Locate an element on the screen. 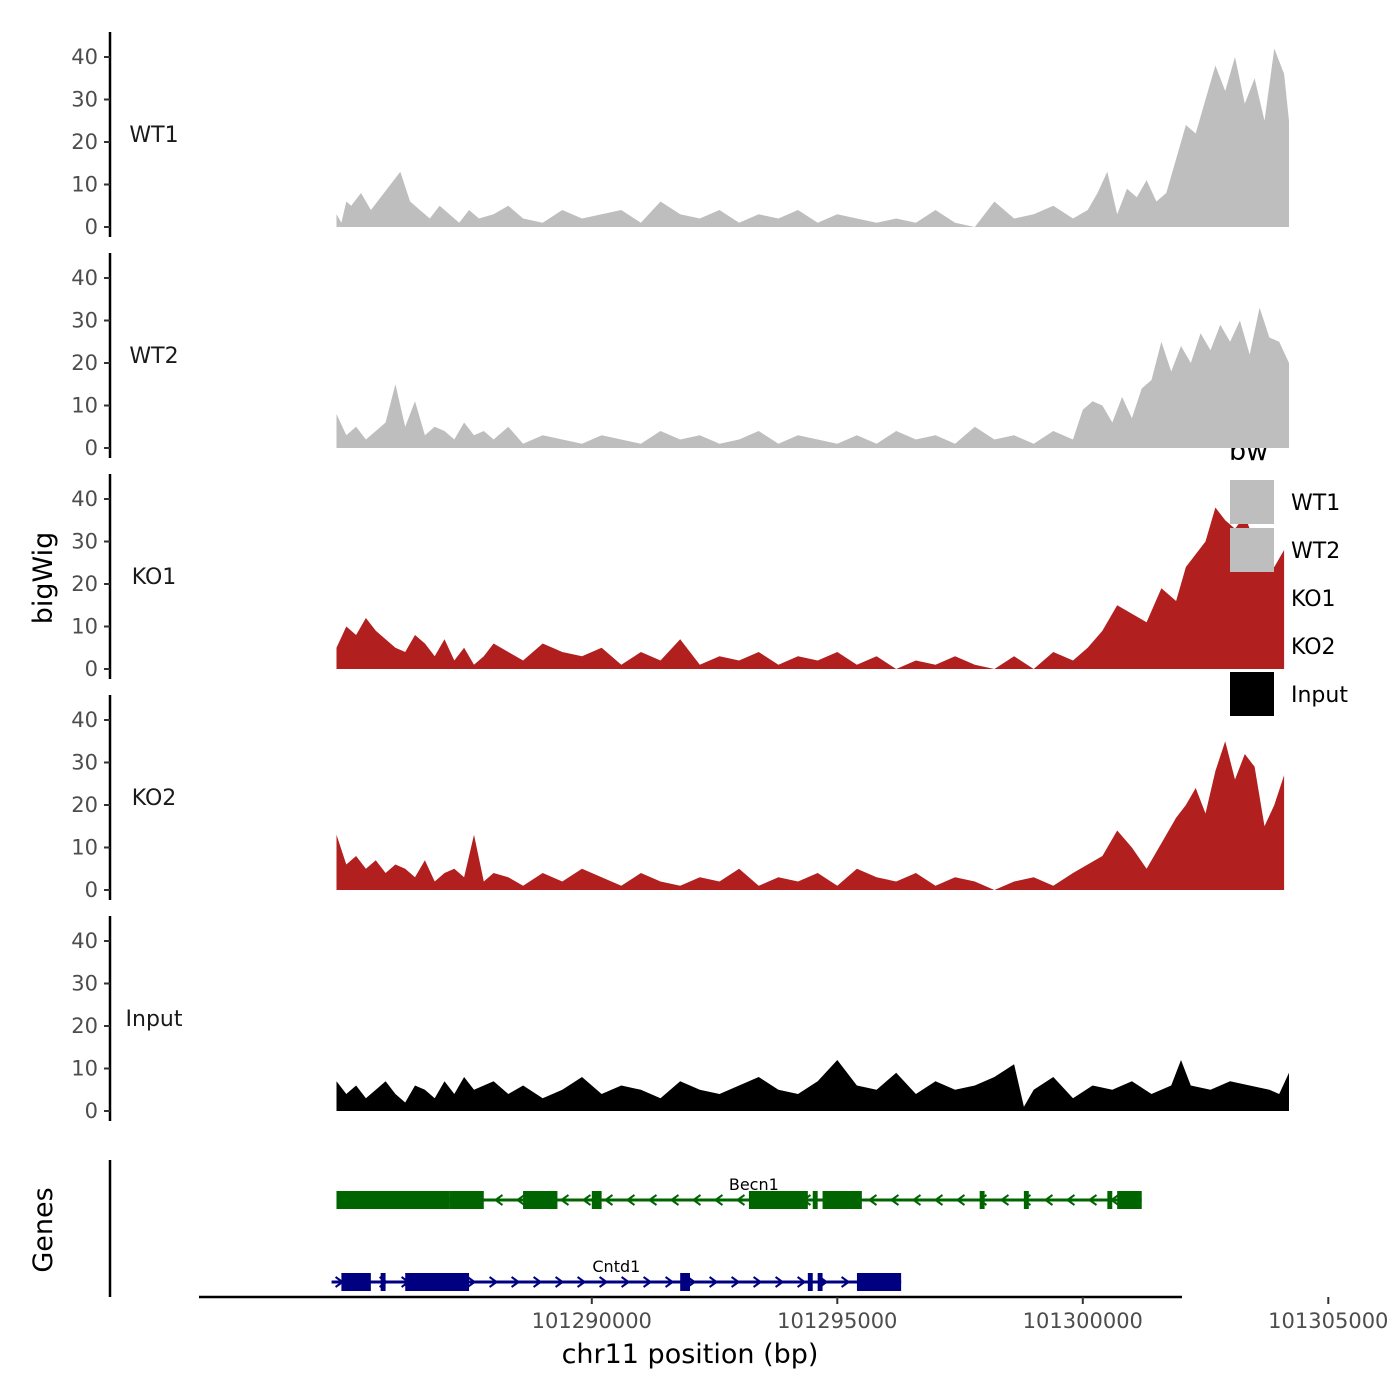 This screenshot has width=1400, height=1400. gene-cntd1: Cntd1 is located at coordinates (616, 1274).